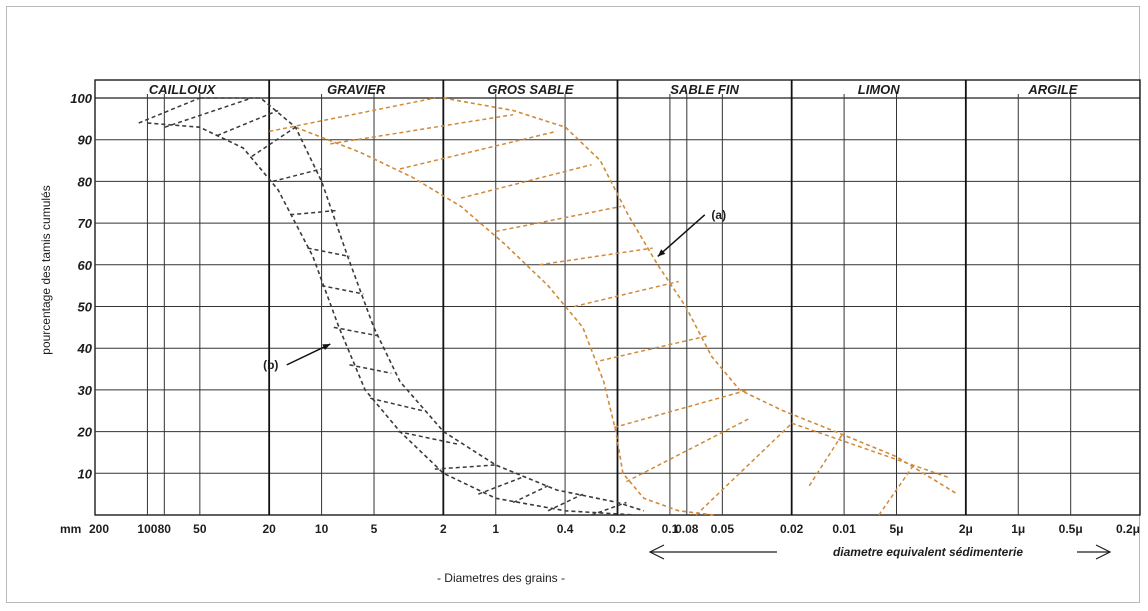 Image resolution: width=1148 pixels, height=611 pixels. I want to click on x-tick-label: 0.2, so click(617, 529).